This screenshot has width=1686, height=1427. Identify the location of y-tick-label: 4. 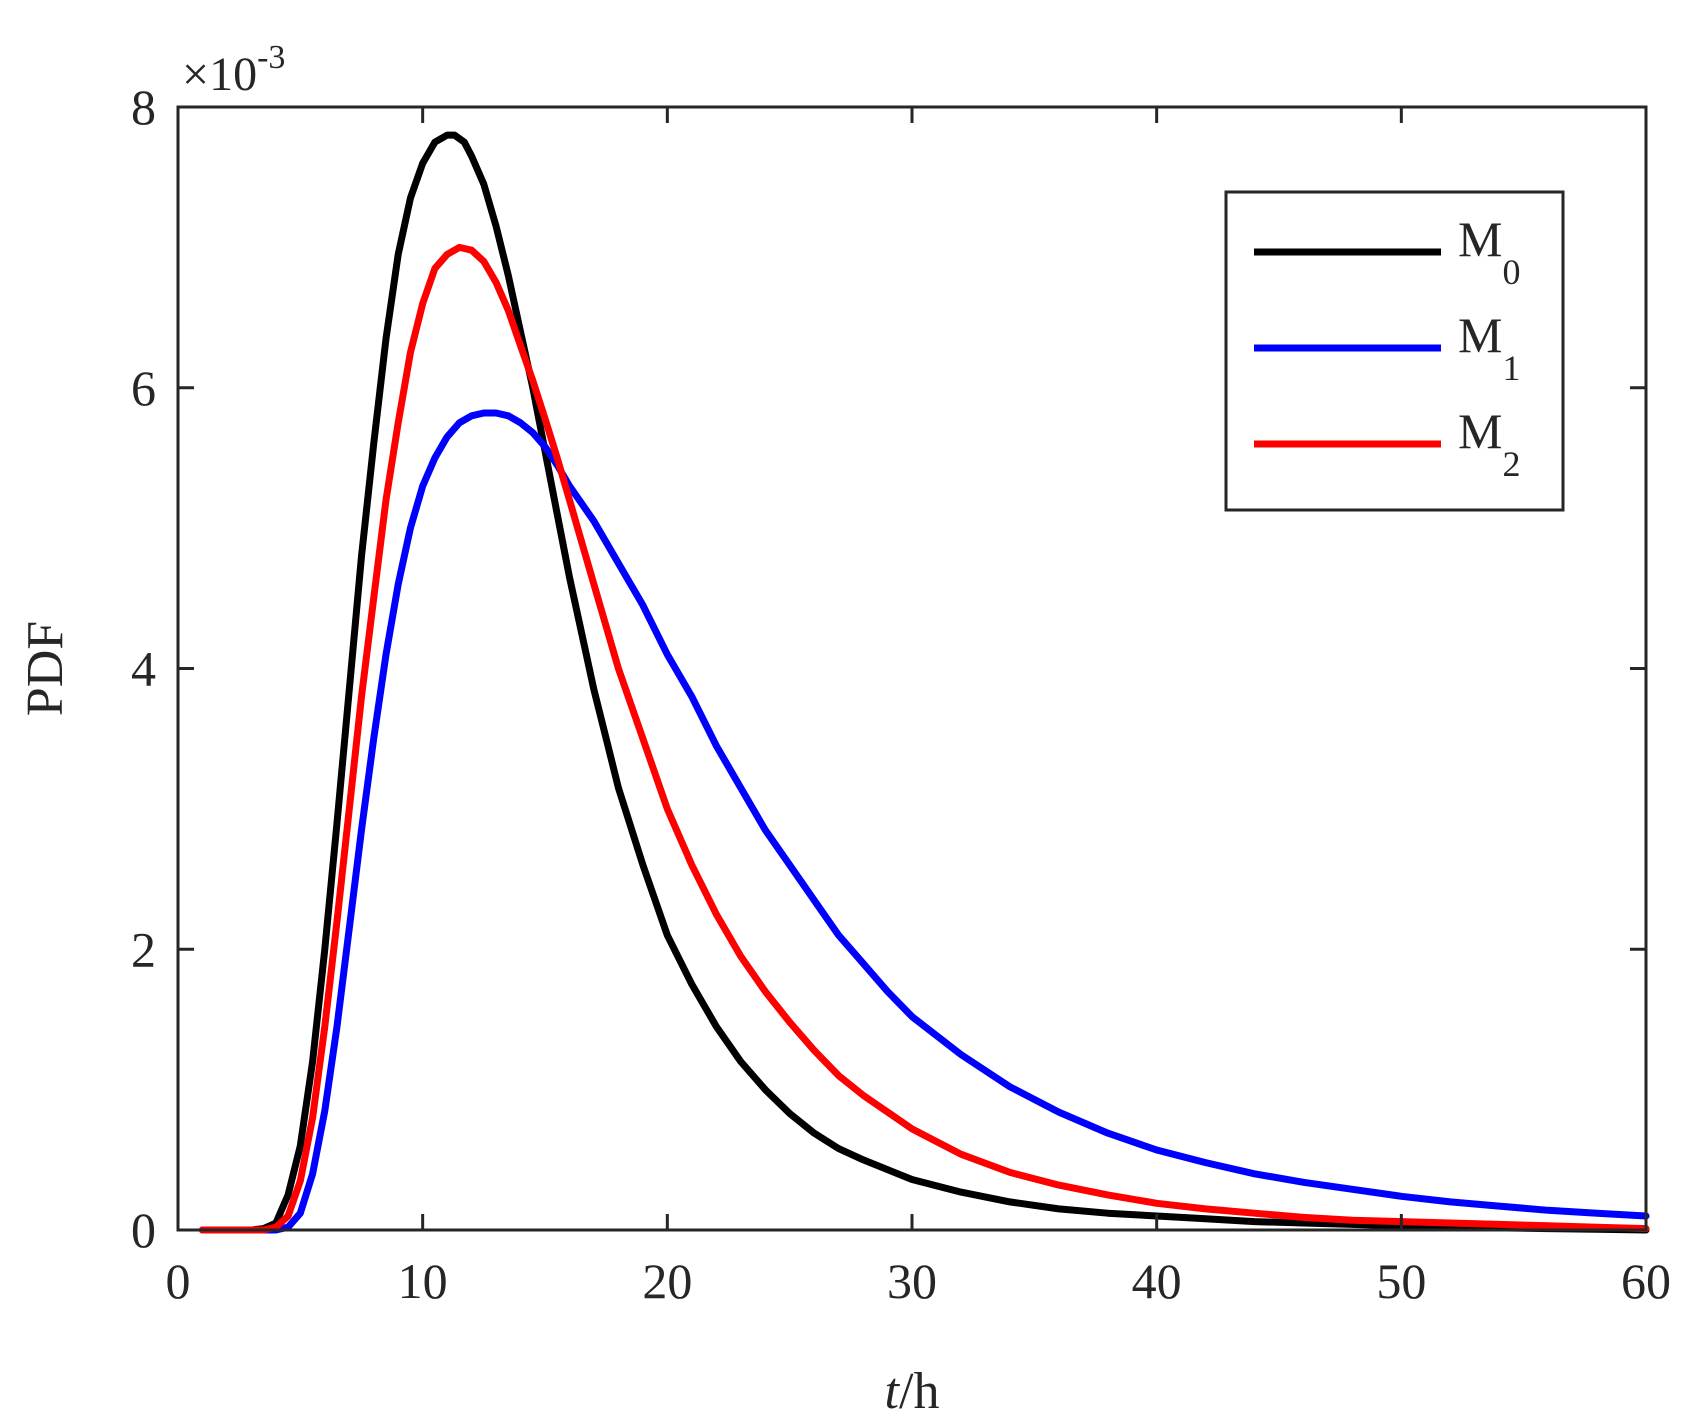
(143, 669).